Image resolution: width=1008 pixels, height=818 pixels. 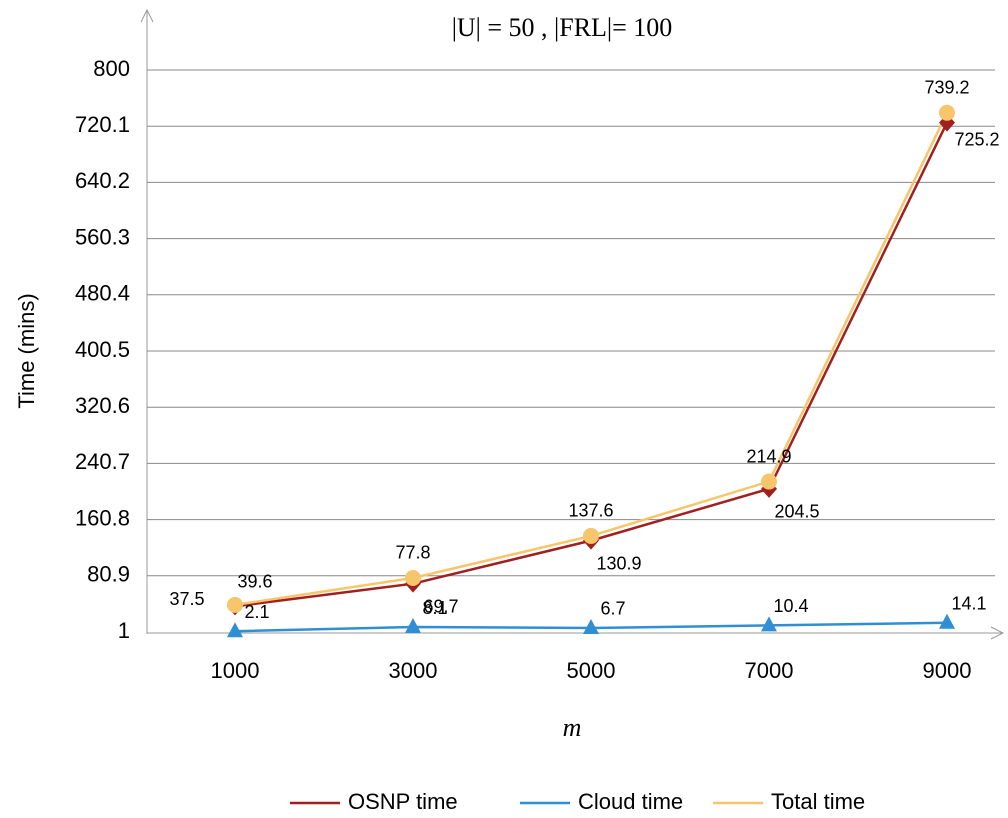 I want to click on y-tick-label: 480.4, so click(x=102, y=293).